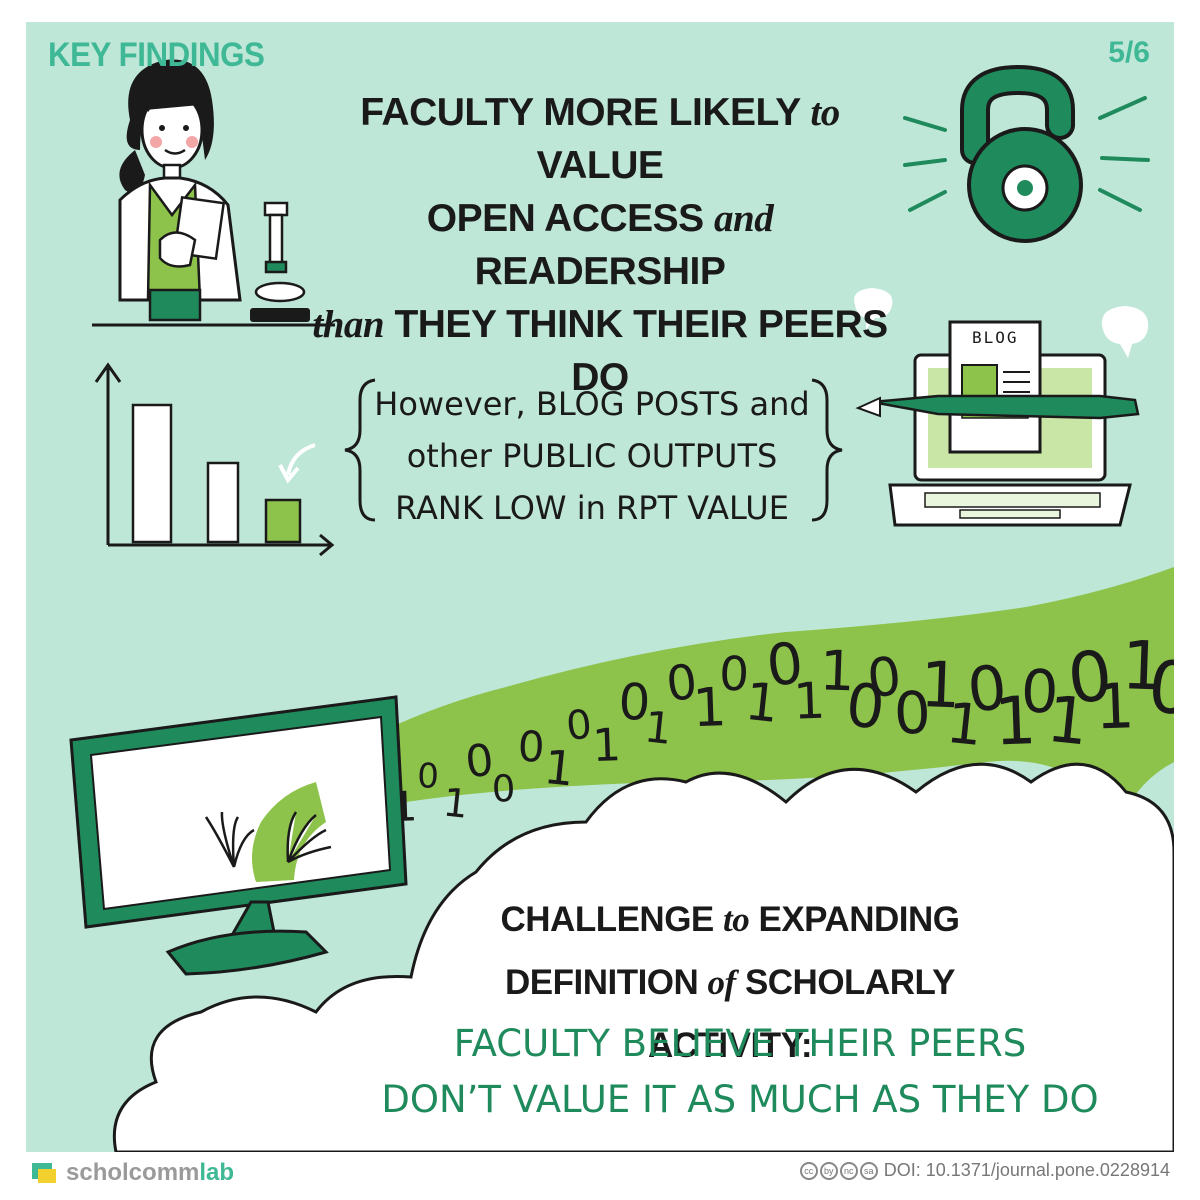  Describe the element at coordinates (213, 193) in the screenshot. I see `scientist-illustration` at that location.